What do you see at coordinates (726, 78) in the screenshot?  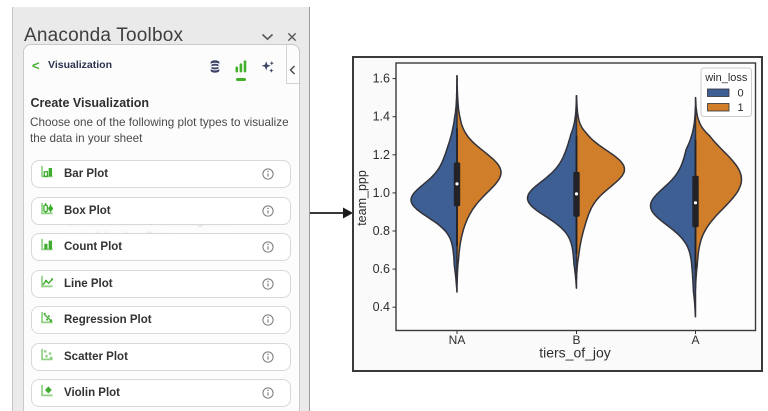 I see `svg-text: win_loss` at bounding box center [726, 78].